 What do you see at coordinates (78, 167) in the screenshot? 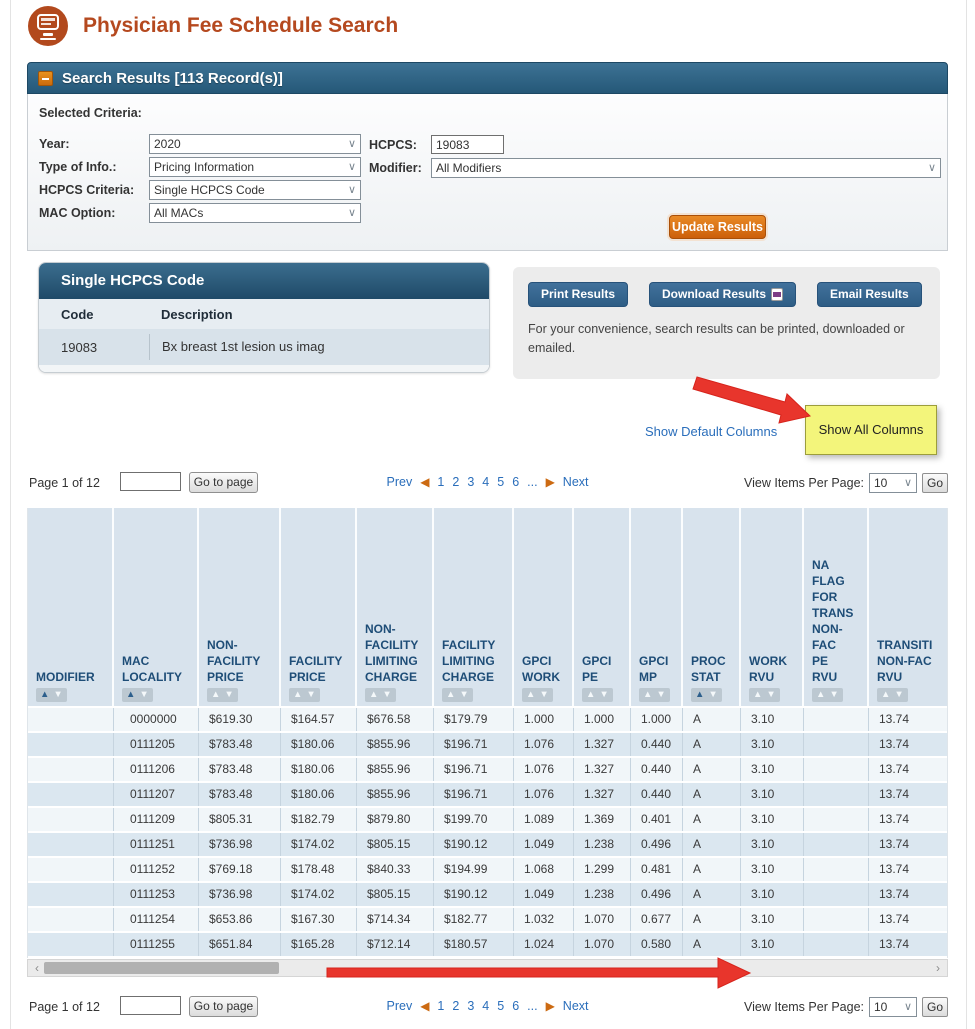
I see `type-of-info-label: Type of Info.:` at bounding box center [78, 167].